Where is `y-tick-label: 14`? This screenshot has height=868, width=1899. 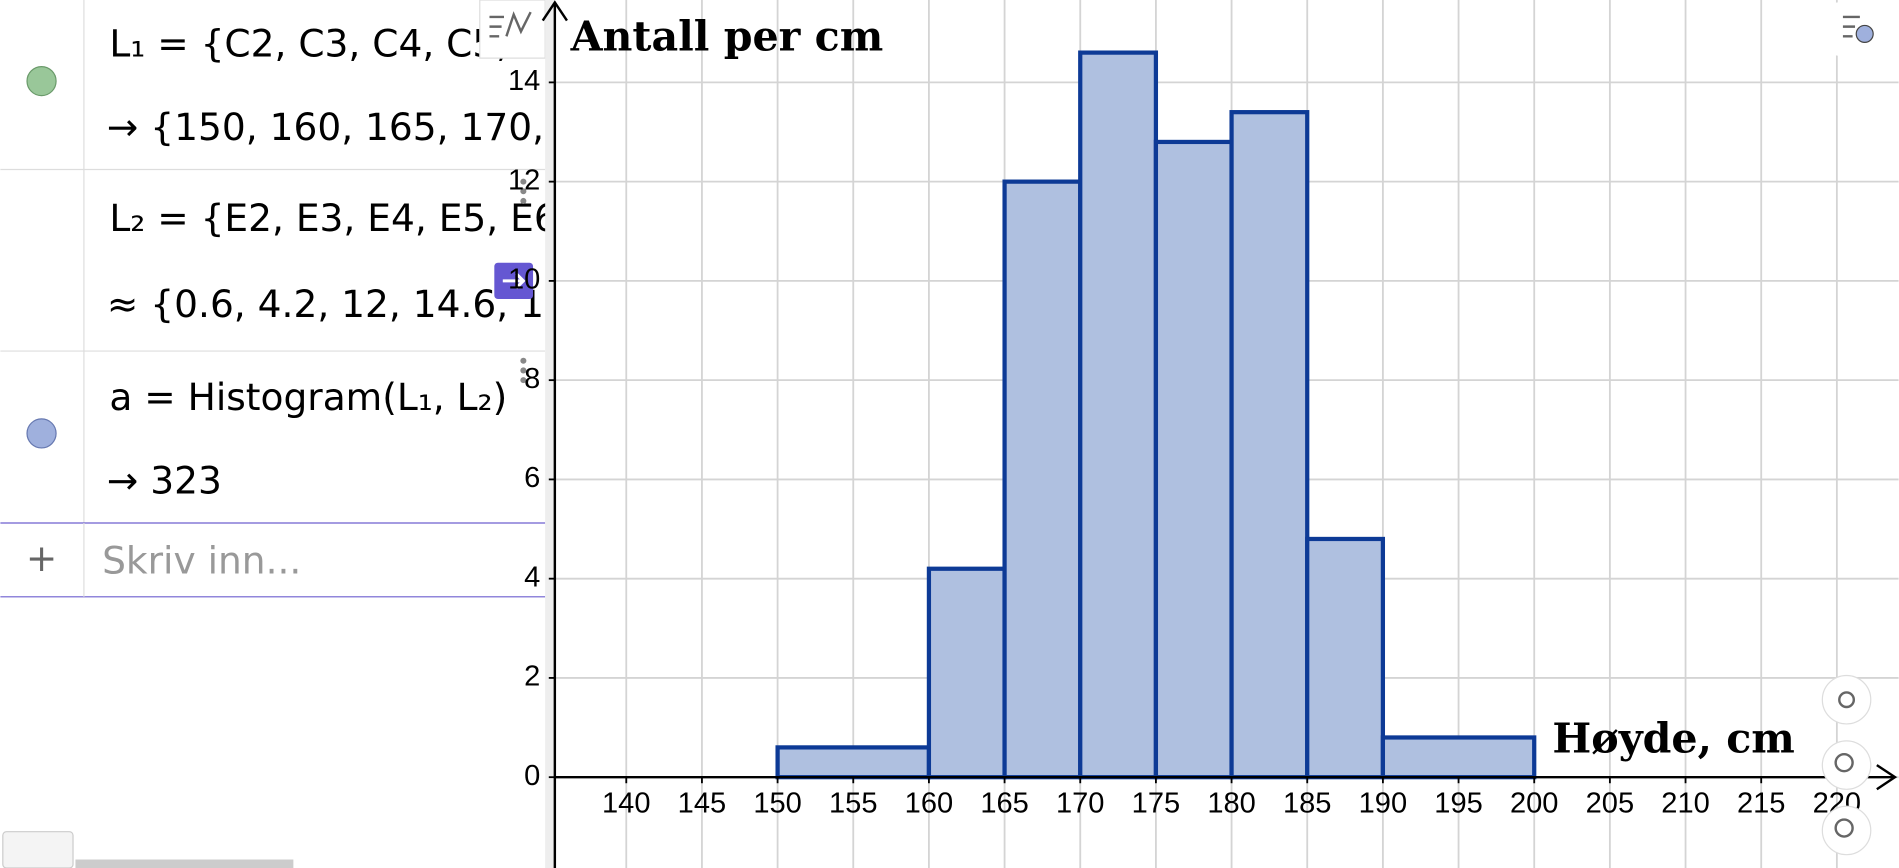 y-tick-label: 14 is located at coordinates (524, 81).